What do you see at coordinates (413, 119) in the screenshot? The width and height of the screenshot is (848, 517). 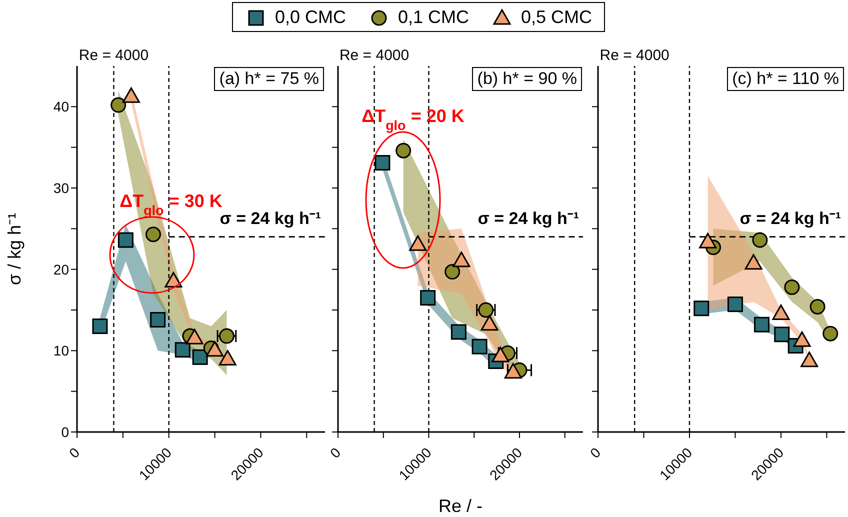 I see `annotation: ΔT$_{glo}$ = 20 K` at bounding box center [413, 119].